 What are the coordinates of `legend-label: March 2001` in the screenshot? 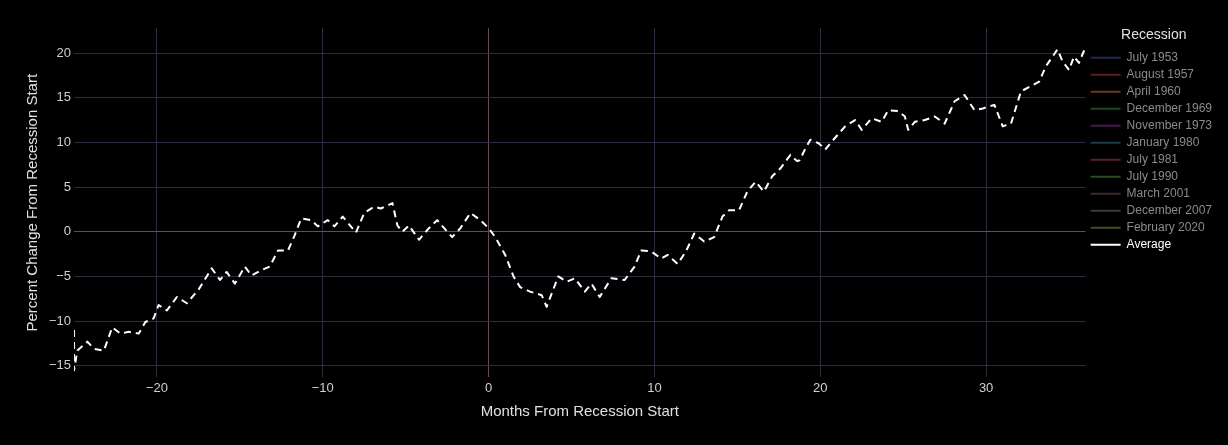 It's located at (1158, 193).